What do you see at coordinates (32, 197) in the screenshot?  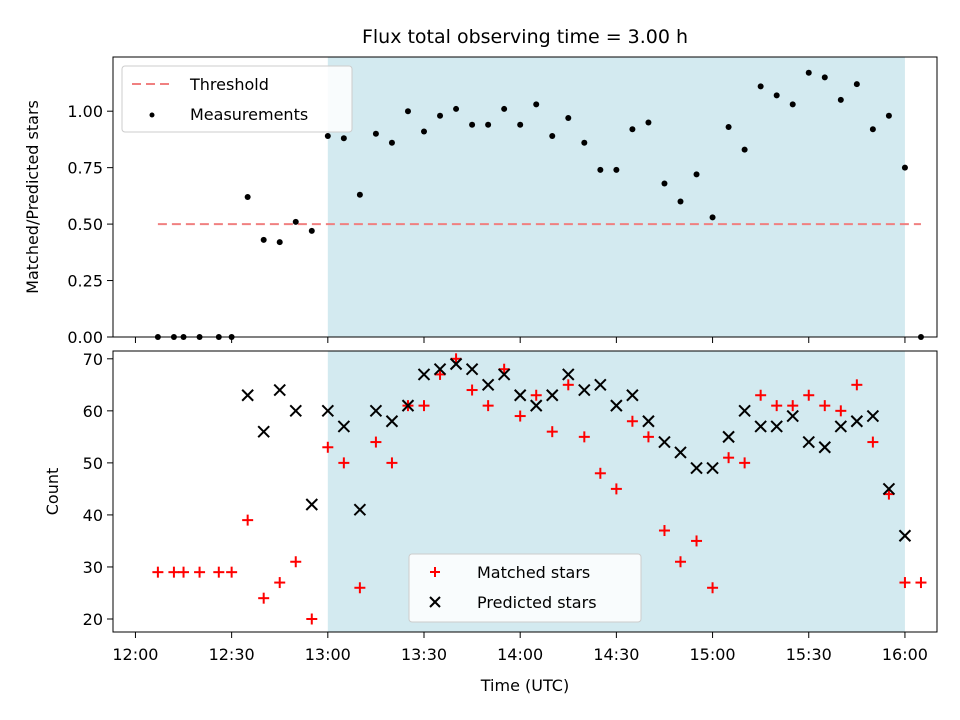 I see `y-axis-label: Matched/Predicted stars` at bounding box center [32, 197].